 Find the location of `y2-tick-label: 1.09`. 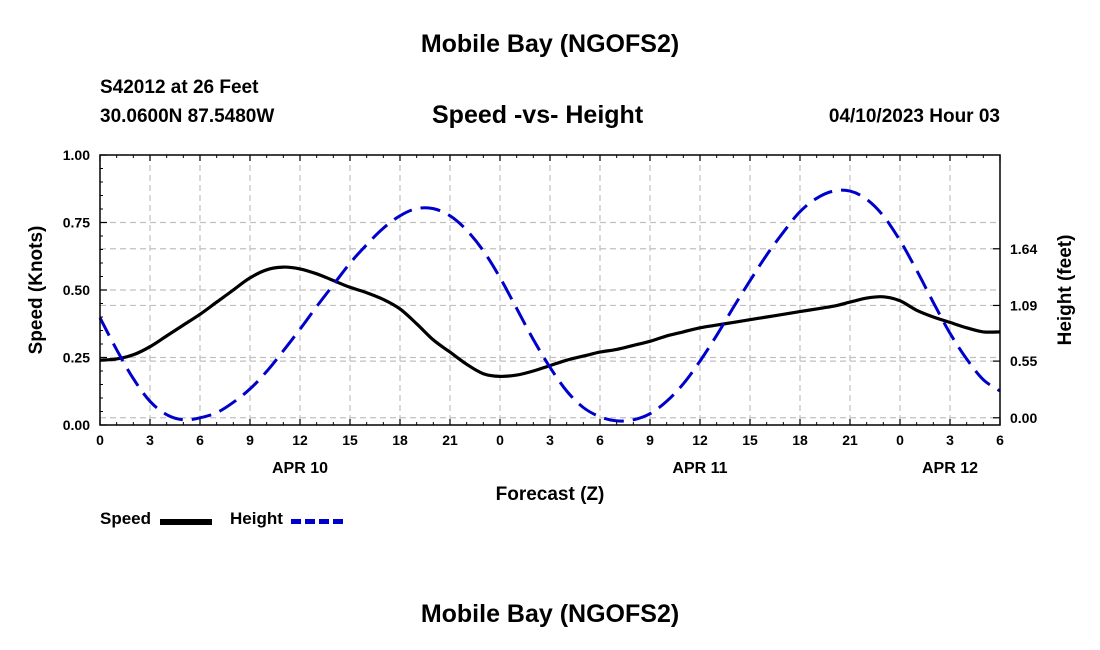

y2-tick-label: 1.09 is located at coordinates (1023, 305).